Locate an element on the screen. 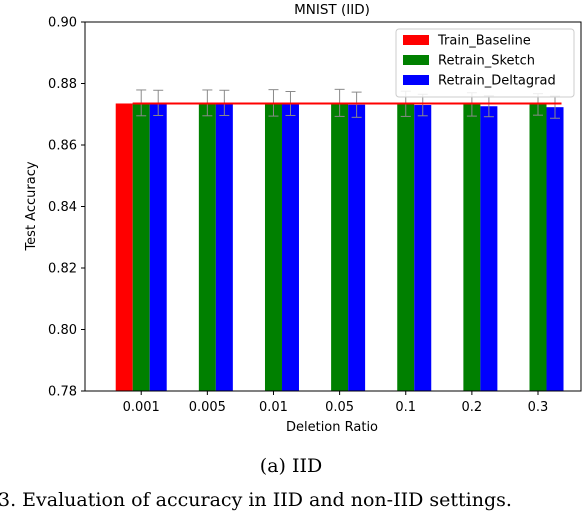  y-tick-label: 0.86 is located at coordinates (62, 146).